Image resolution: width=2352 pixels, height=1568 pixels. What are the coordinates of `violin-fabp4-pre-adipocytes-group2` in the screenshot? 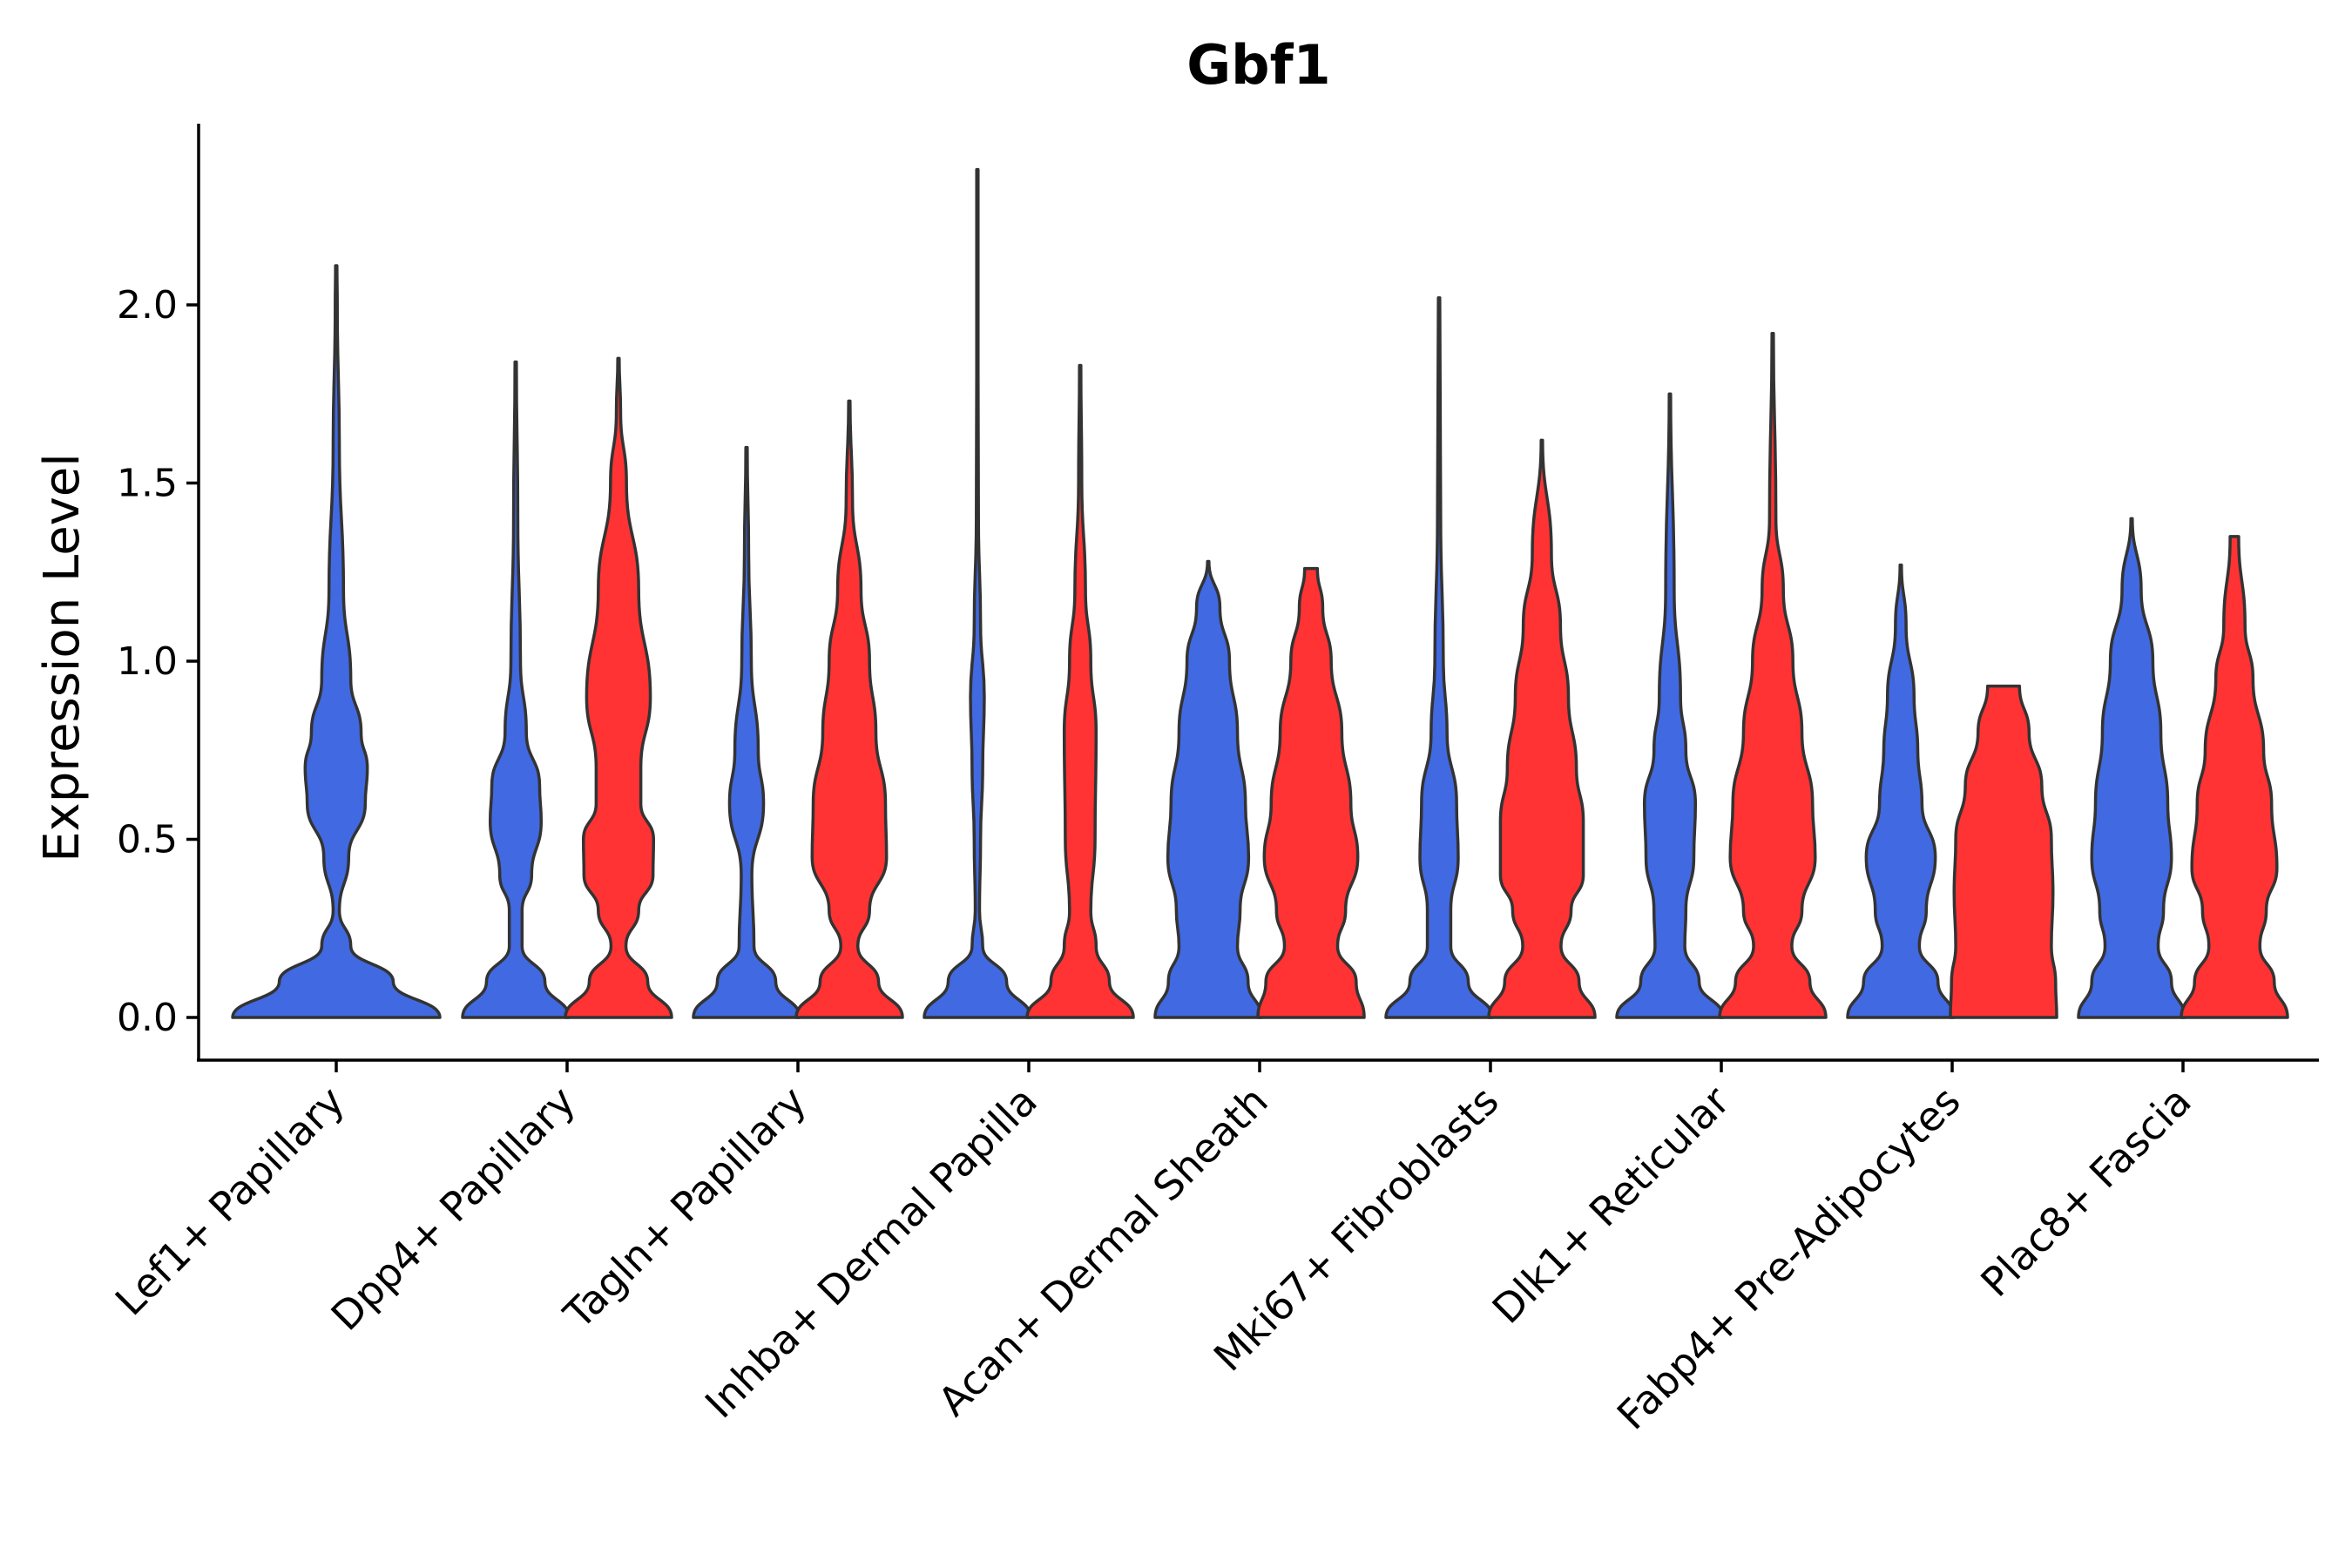 It's located at (2003, 851).